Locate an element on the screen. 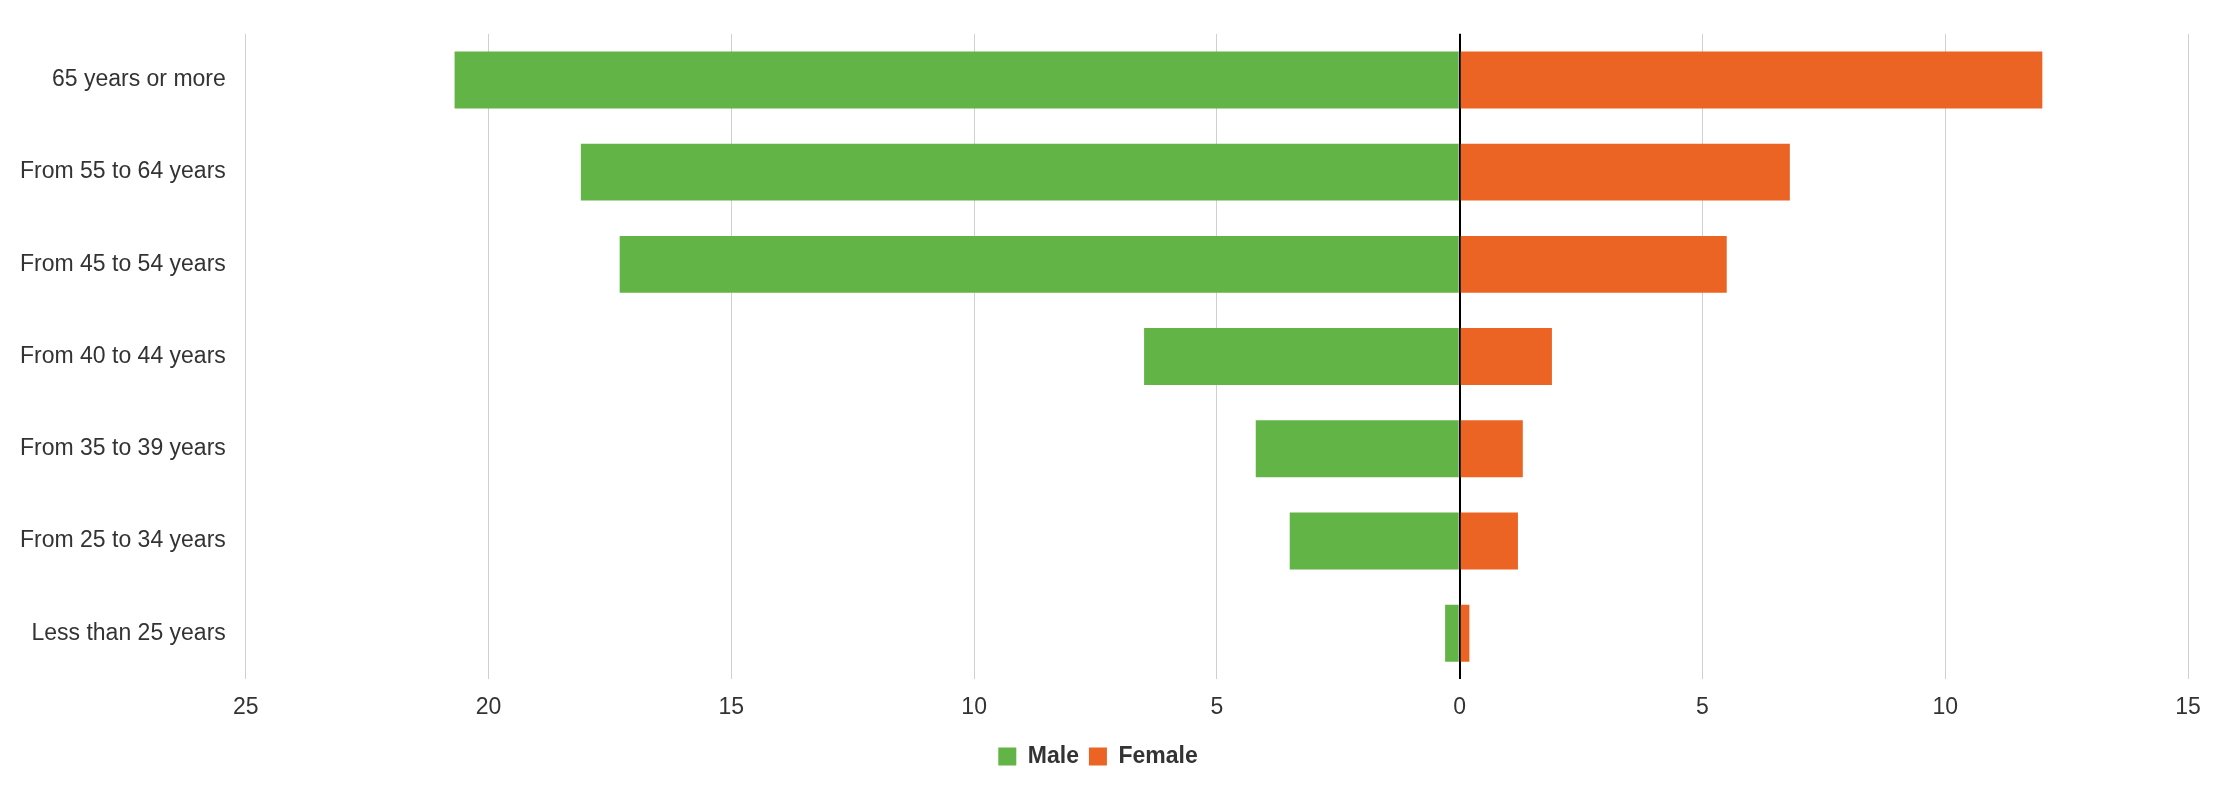 The image size is (2237, 789). y-tick-label: From 25 to 34 years is located at coordinates (123, 539).